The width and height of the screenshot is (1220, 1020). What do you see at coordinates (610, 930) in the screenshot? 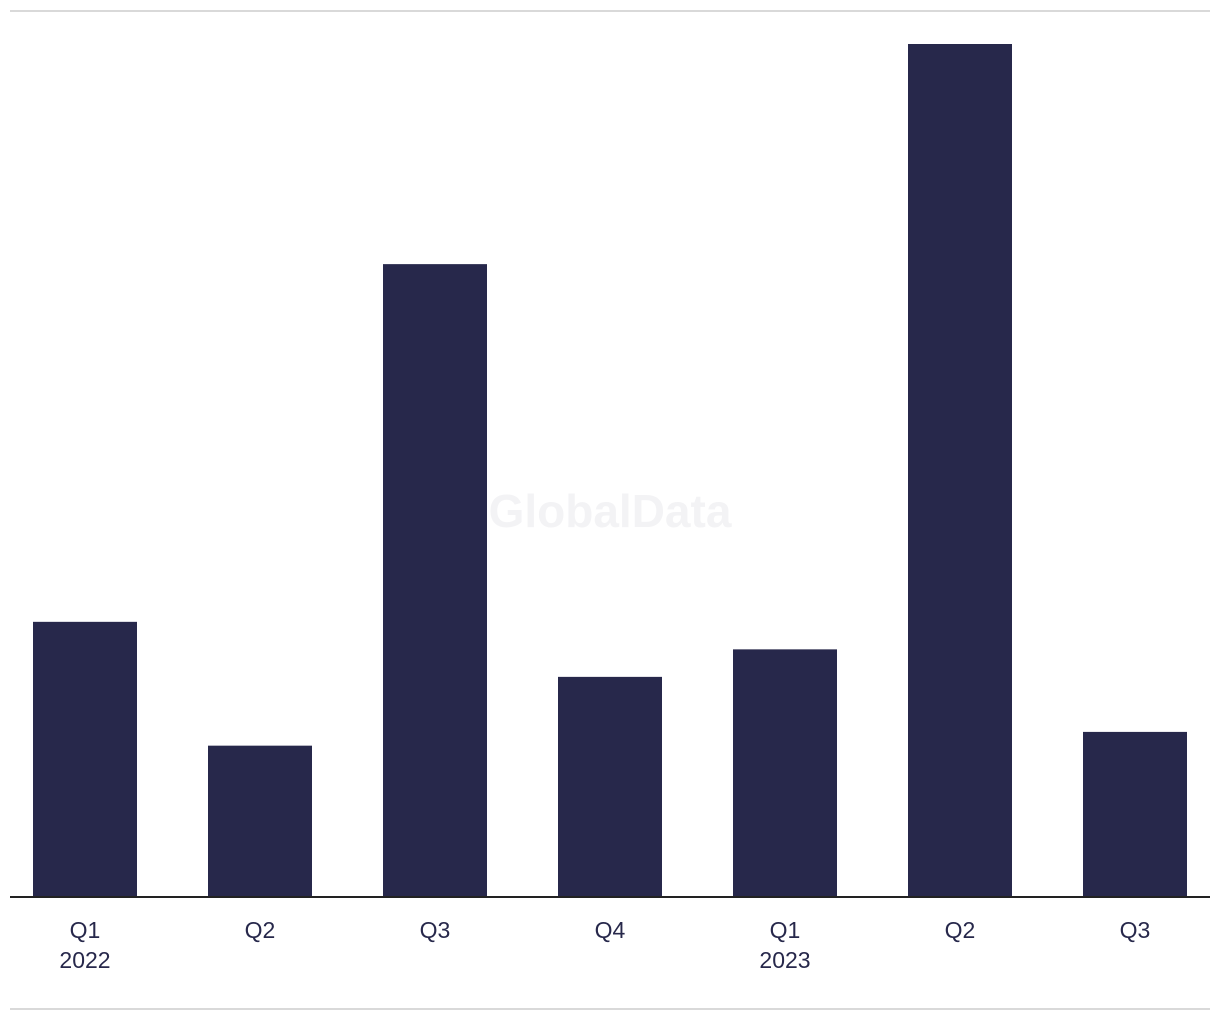
I see `x-tick-label: Q4` at bounding box center [610, 930].